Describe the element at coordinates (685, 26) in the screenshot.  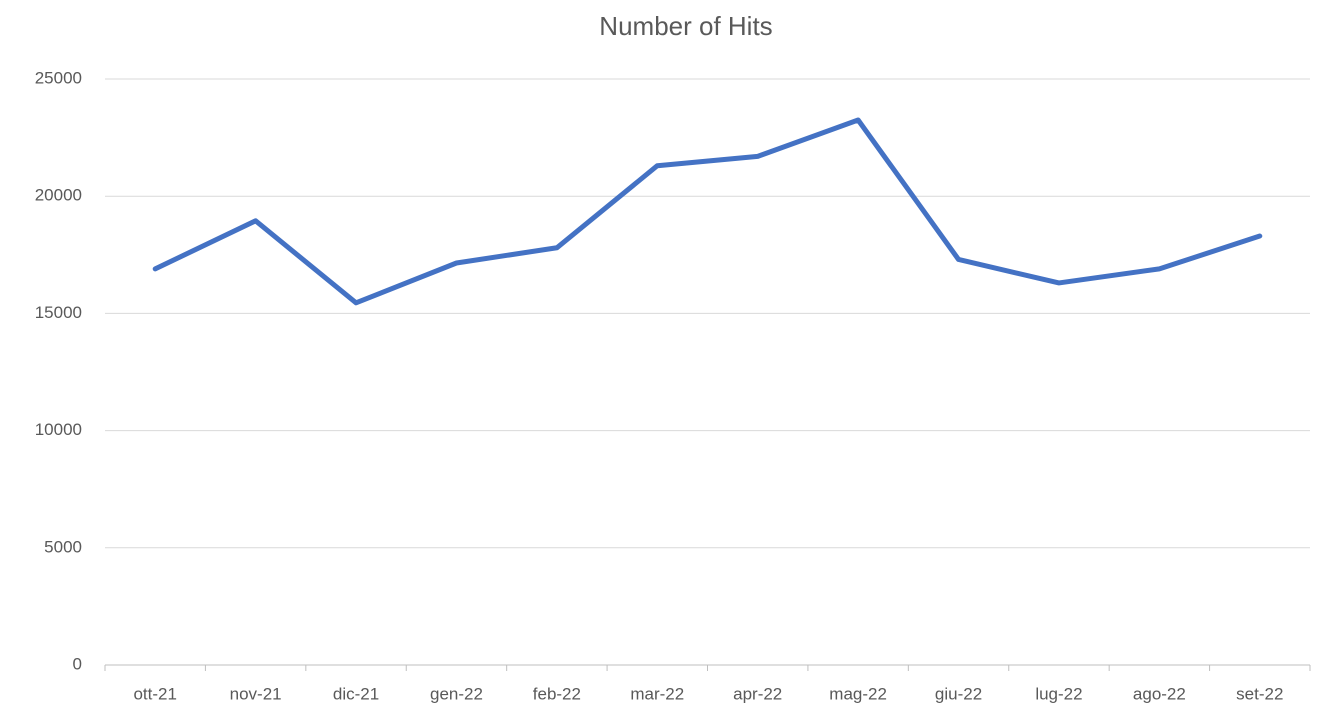
I see `chart-title: Number of Hits` at that location.